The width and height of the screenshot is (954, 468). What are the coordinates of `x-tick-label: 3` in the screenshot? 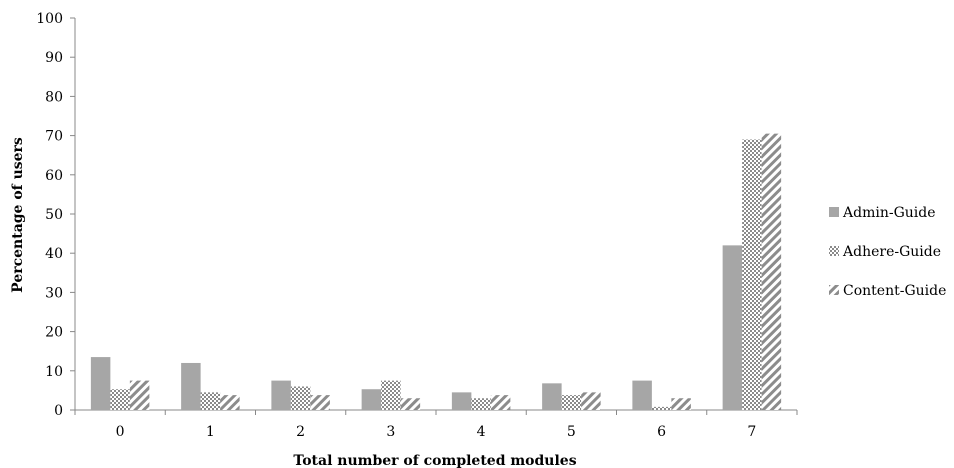 It's located at (390, 432).